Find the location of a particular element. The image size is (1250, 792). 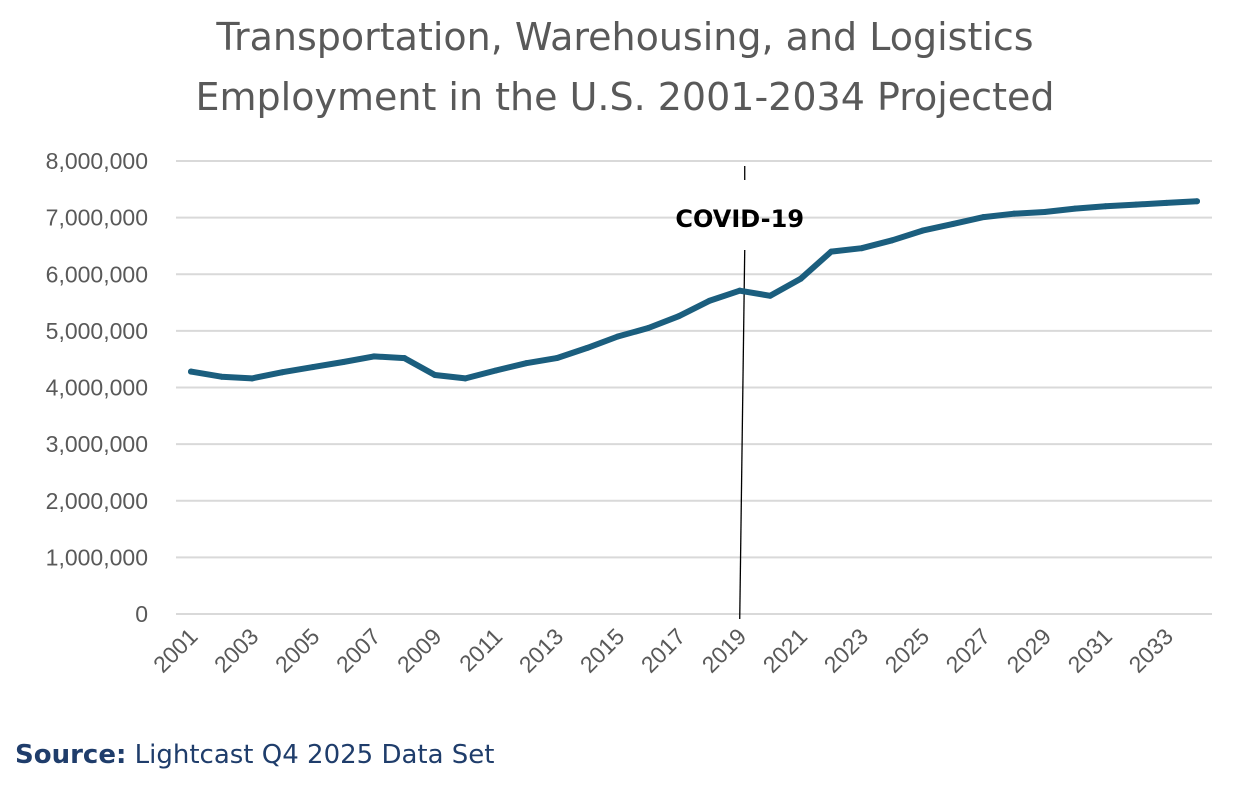

x-tick-label: 2023 is located at coordinates (846, 650).